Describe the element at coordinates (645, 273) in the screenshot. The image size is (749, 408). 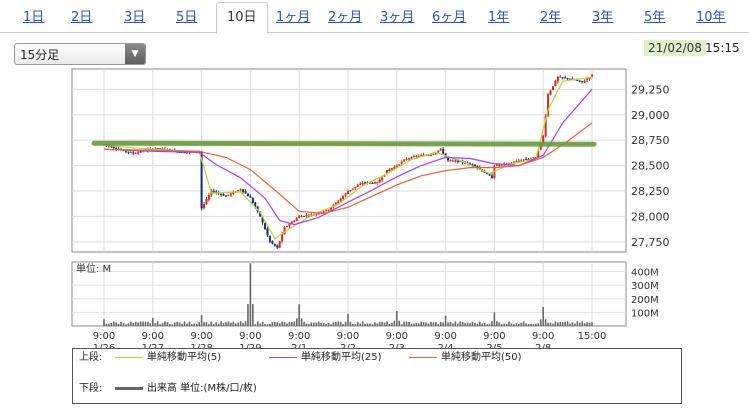
I see `volume-ytick-label: 400M` at that location.